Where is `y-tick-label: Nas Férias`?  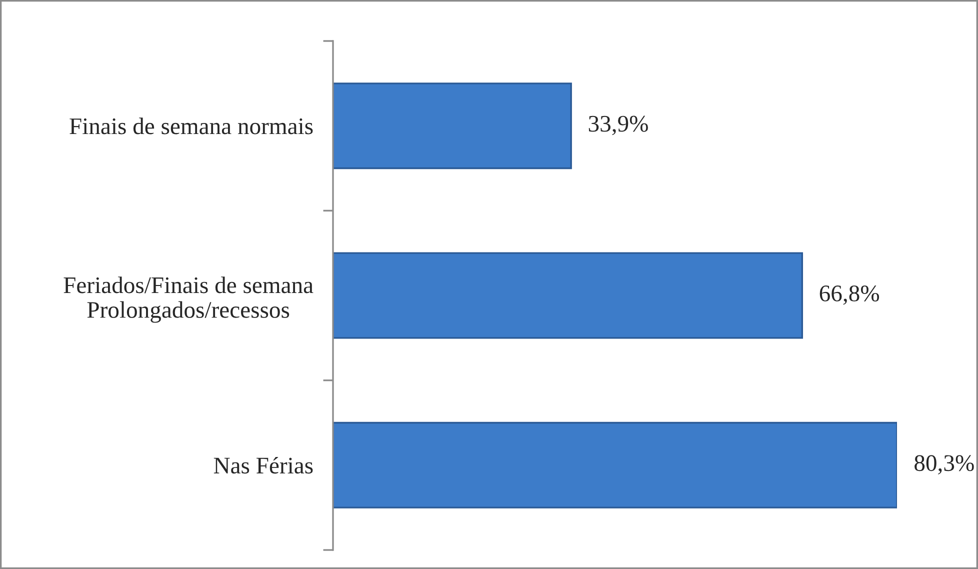 y-tick-label: Nas Férias is located at coordinates (263, 465).